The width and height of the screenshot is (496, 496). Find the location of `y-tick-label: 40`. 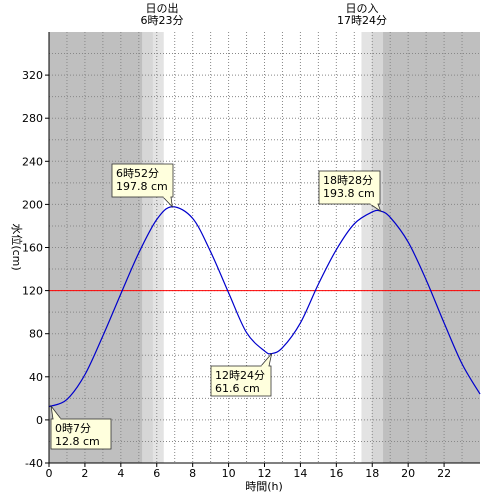

y-tick-label: 40 is located at coordinates (36, 377).